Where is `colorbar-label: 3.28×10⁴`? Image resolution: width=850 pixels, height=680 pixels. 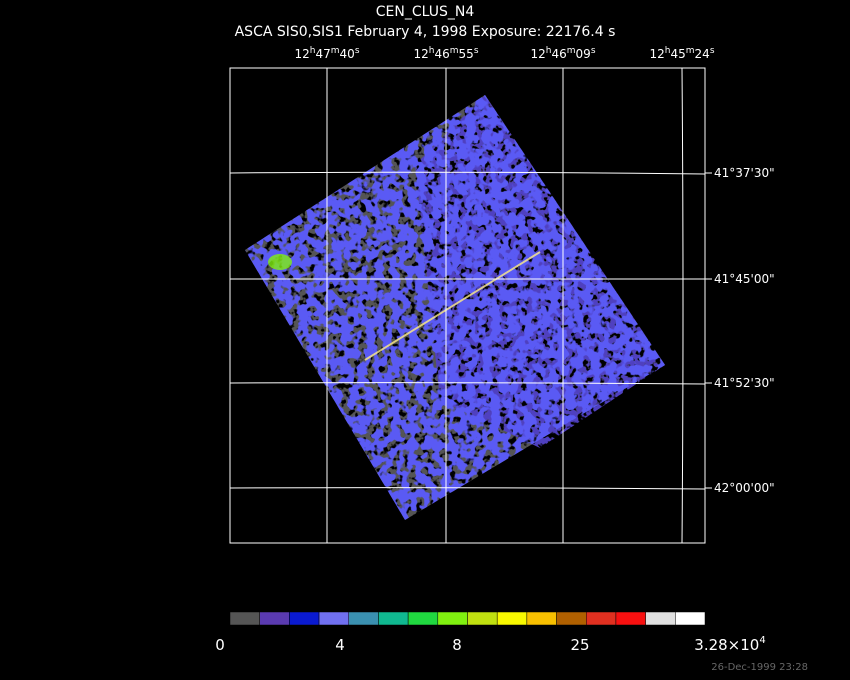
colorbar-label: 3.28×10⁴ is located at coordinates (729, 644).